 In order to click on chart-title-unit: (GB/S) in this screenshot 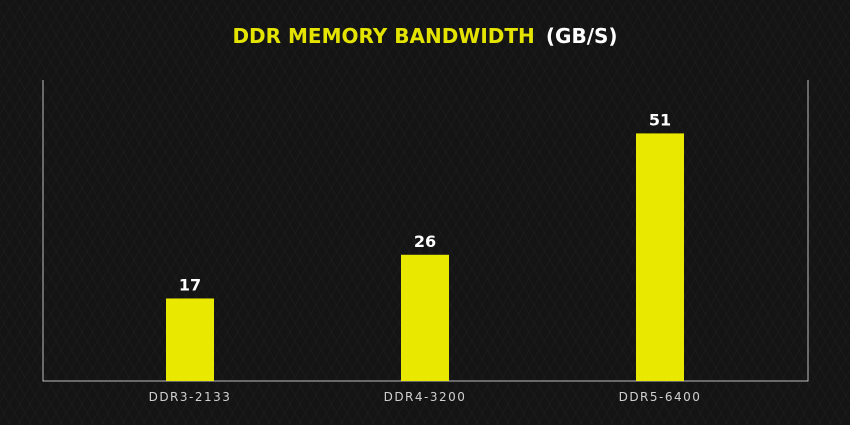, I will do `click(582, 36)`.